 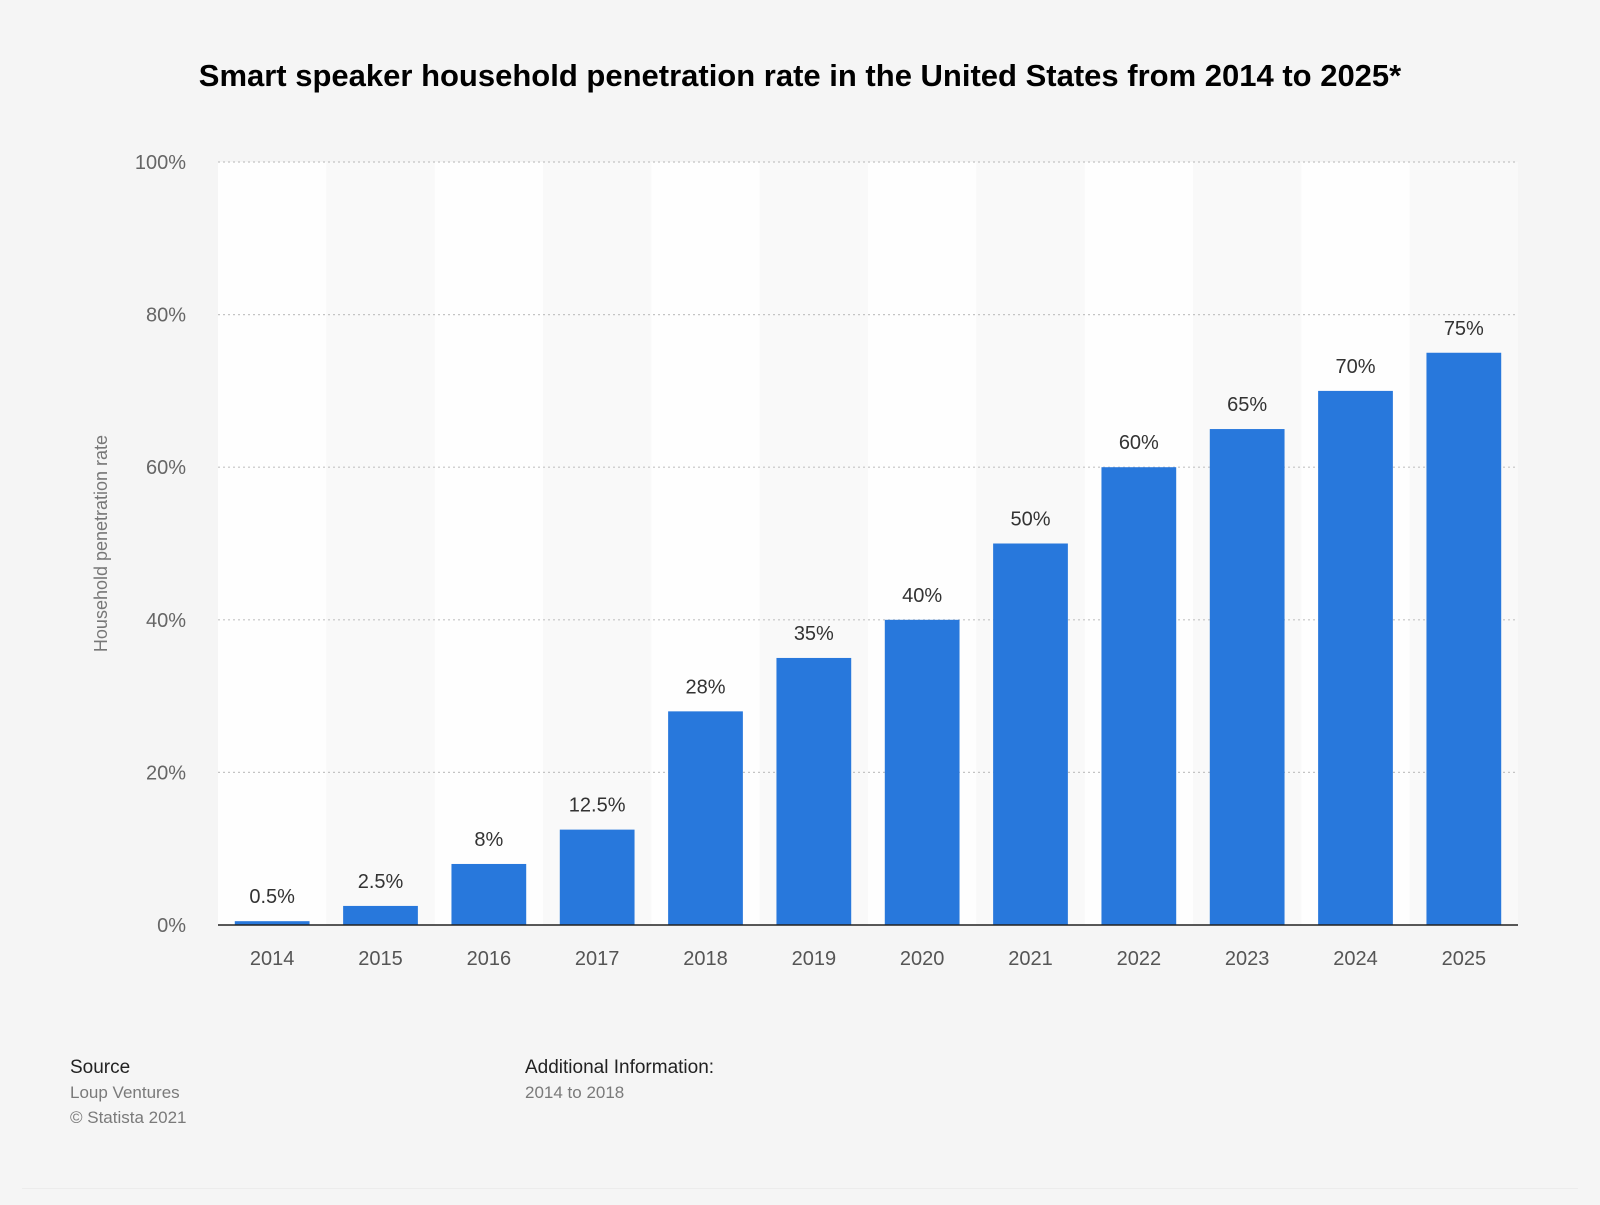 What do you see at coordinates (1247, 959) in the screenshot?
I see `x-tick-label: 2023` at bounding box center [1247, 959].